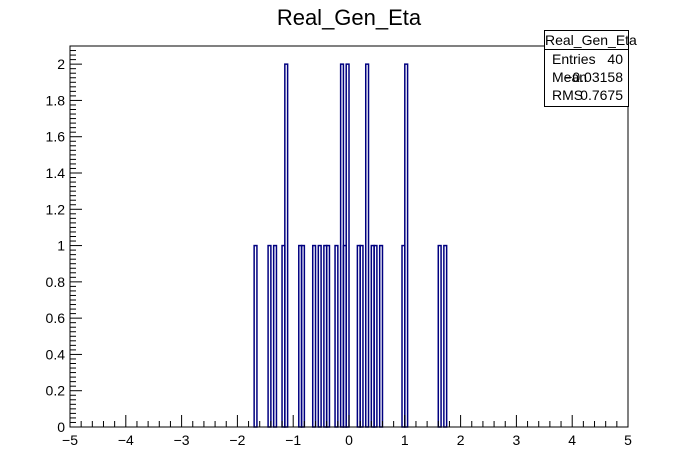  I want to click on y-tick-label: 1, so click(61, 246).